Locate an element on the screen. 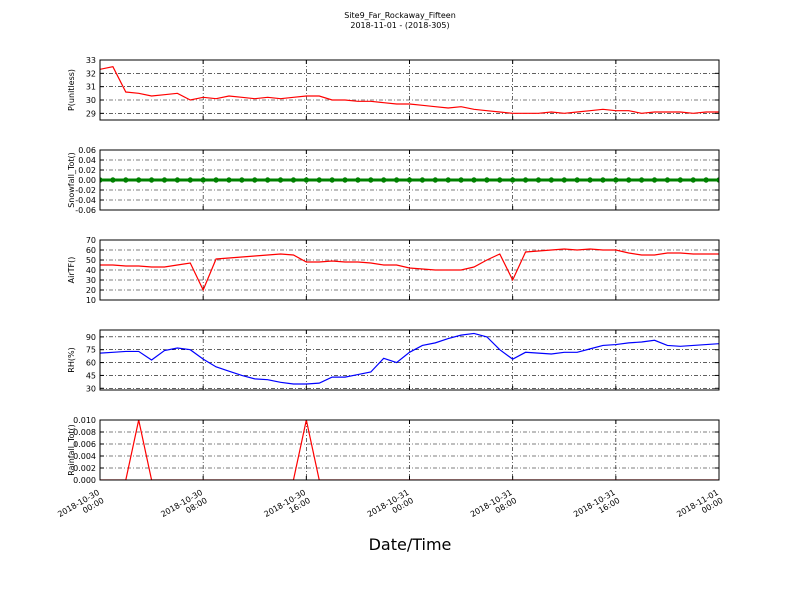  x-tick-label: 2018-10-3008:00 is located at coordinates (183, 507).